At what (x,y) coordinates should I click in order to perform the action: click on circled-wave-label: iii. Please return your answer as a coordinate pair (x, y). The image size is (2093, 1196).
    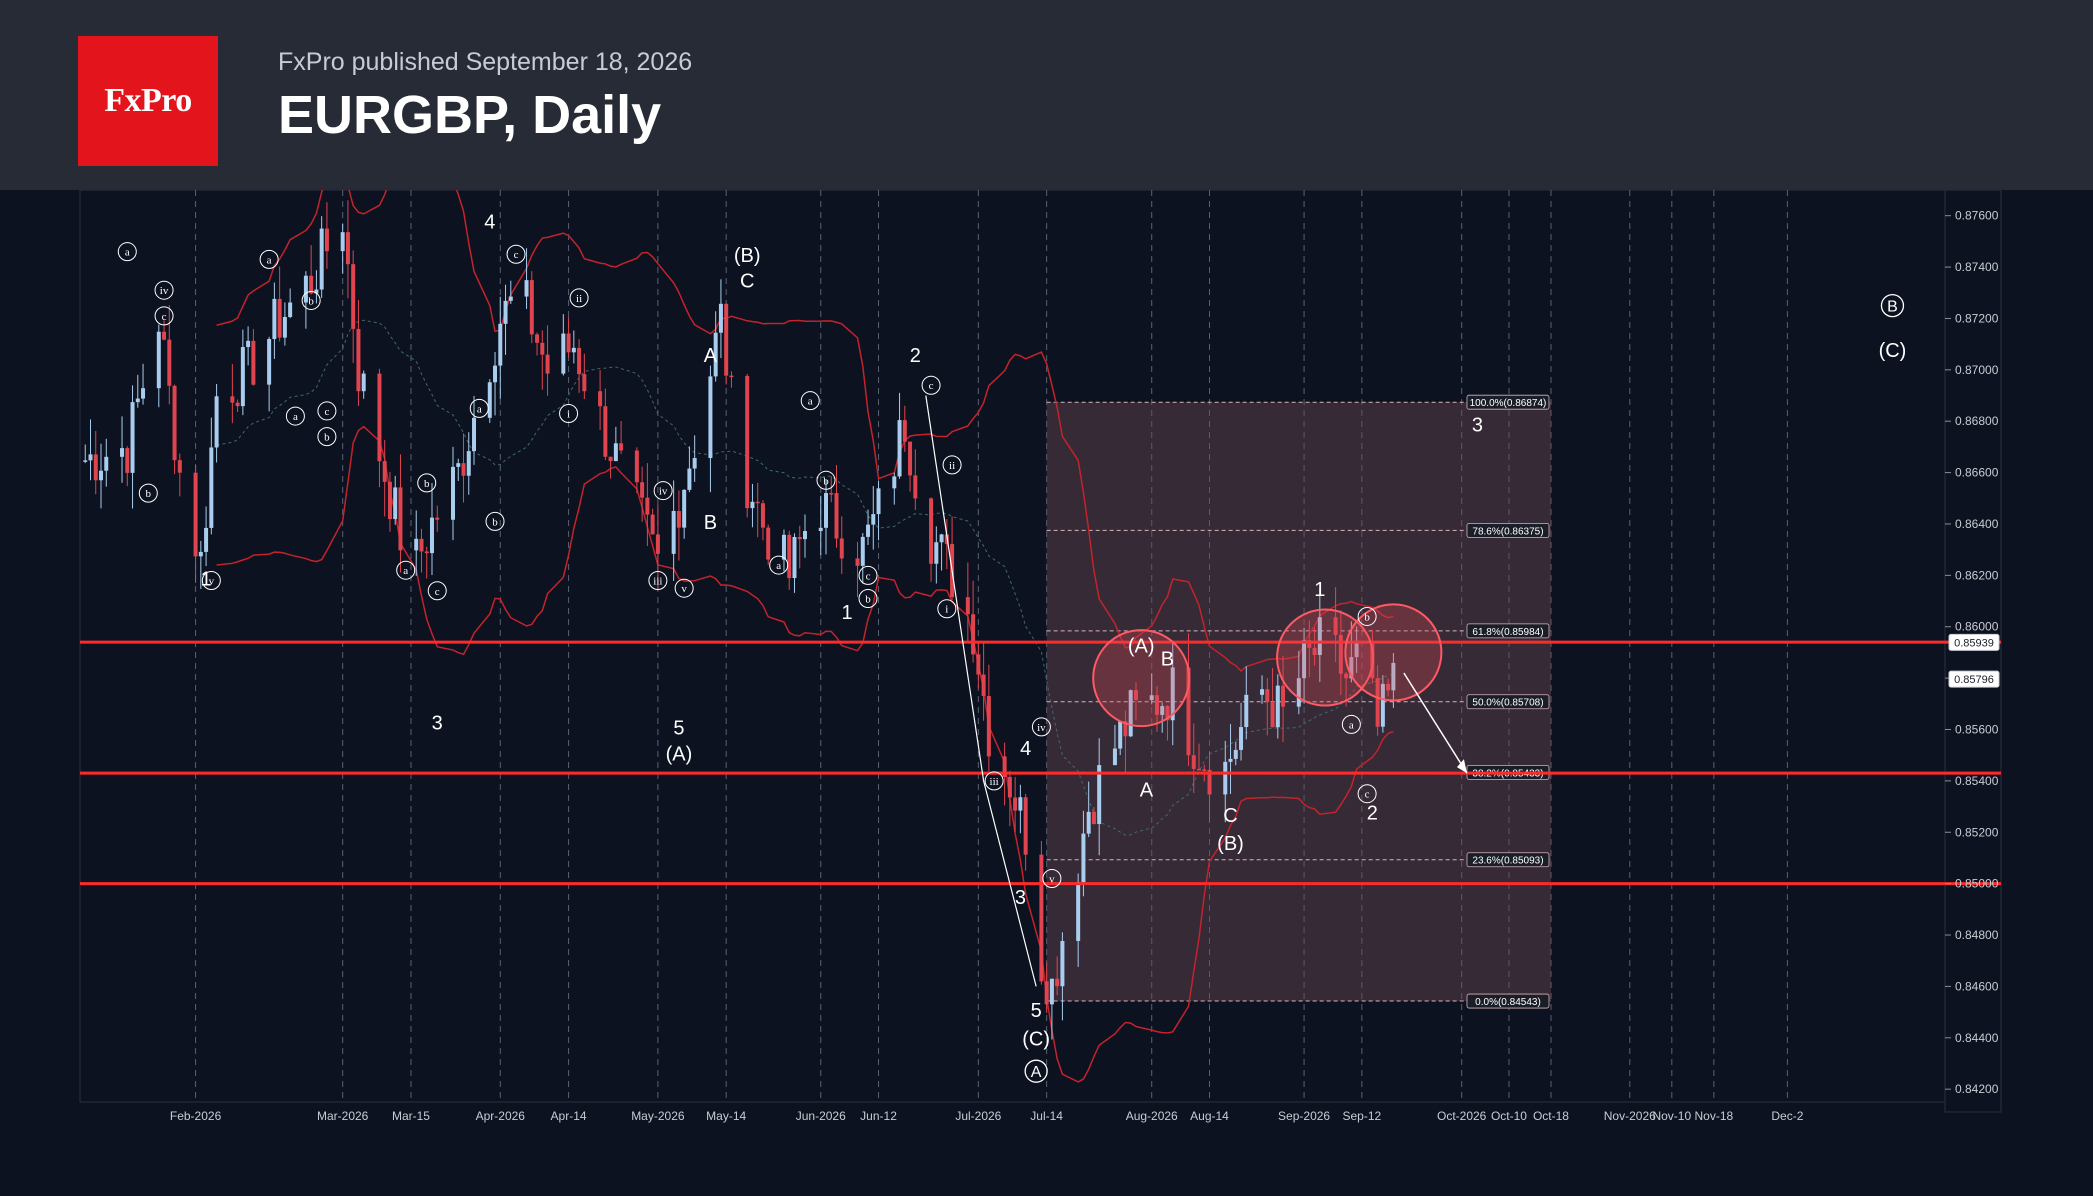
    Looking at the image, I should click on (994, 782).